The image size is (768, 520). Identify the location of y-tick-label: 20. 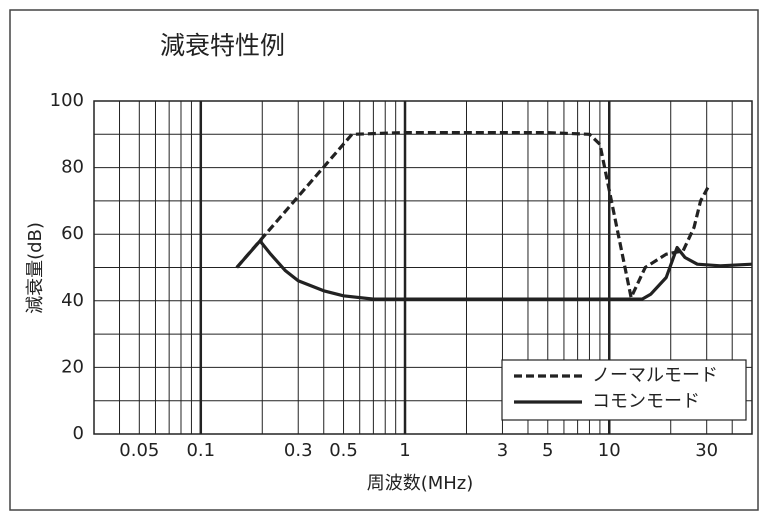
(72, 366).